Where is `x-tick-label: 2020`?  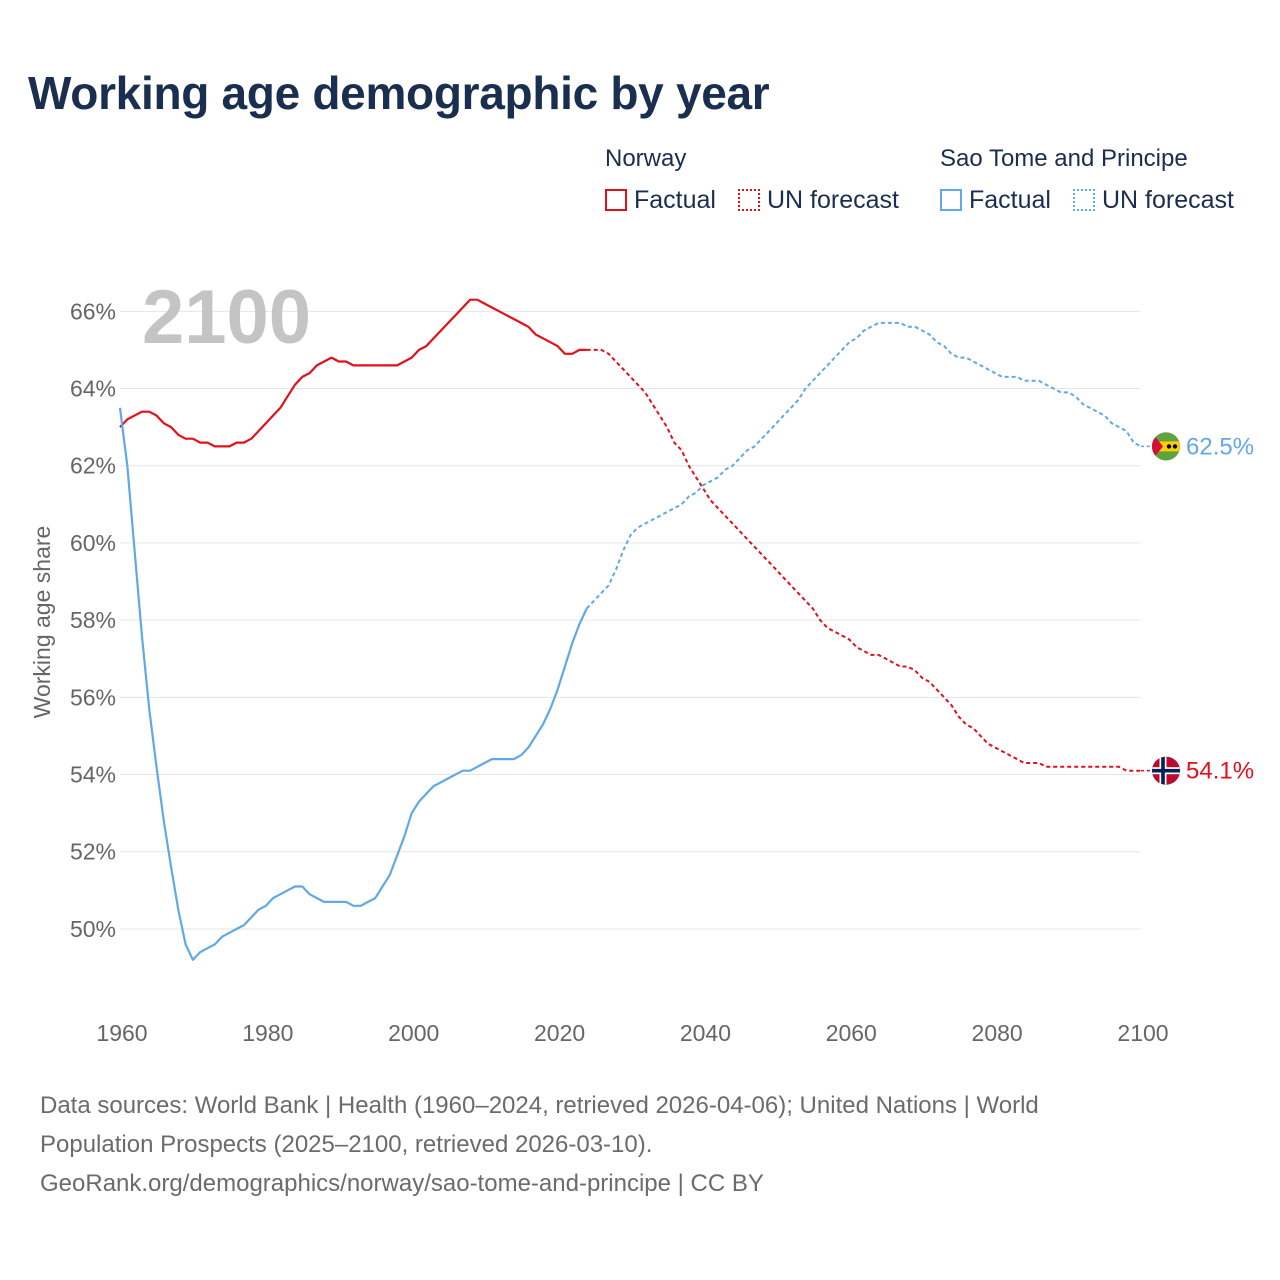
x-tick-label: 2020 is located at coordinates (559, 1033).